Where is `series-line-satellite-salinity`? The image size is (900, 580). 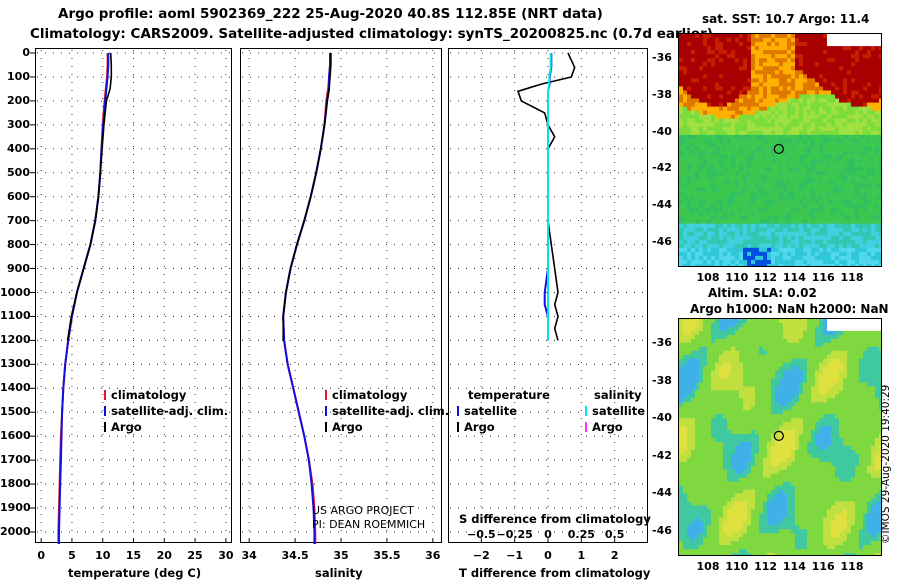 series-line-satellite-salinity is located at coordinates (549, 197).